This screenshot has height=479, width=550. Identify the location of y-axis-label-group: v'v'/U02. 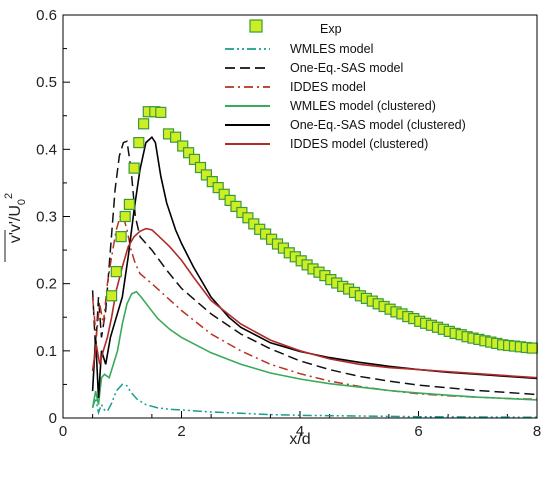
(15, 227).